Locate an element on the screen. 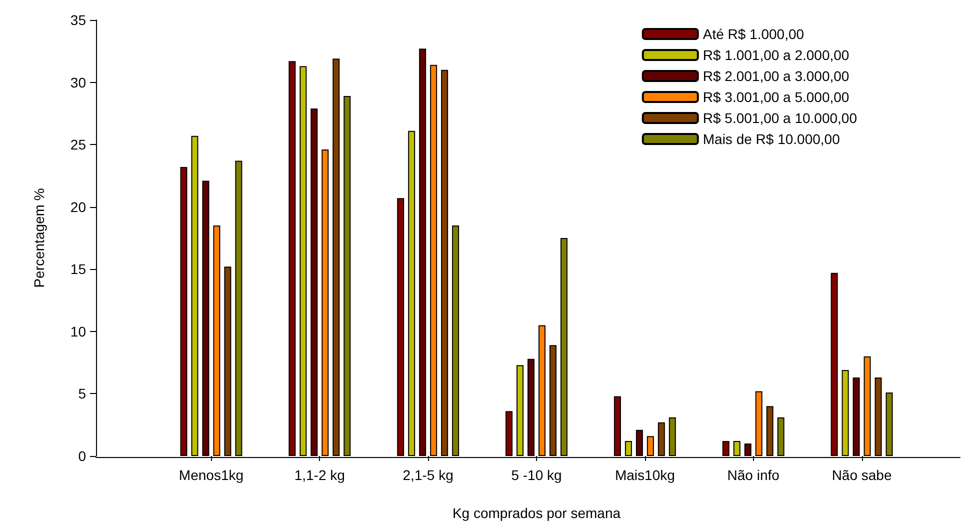 The height and width of the screenshot is (525, 972). x-tick-label: Mais10kg is located at coordinates (644, 475).